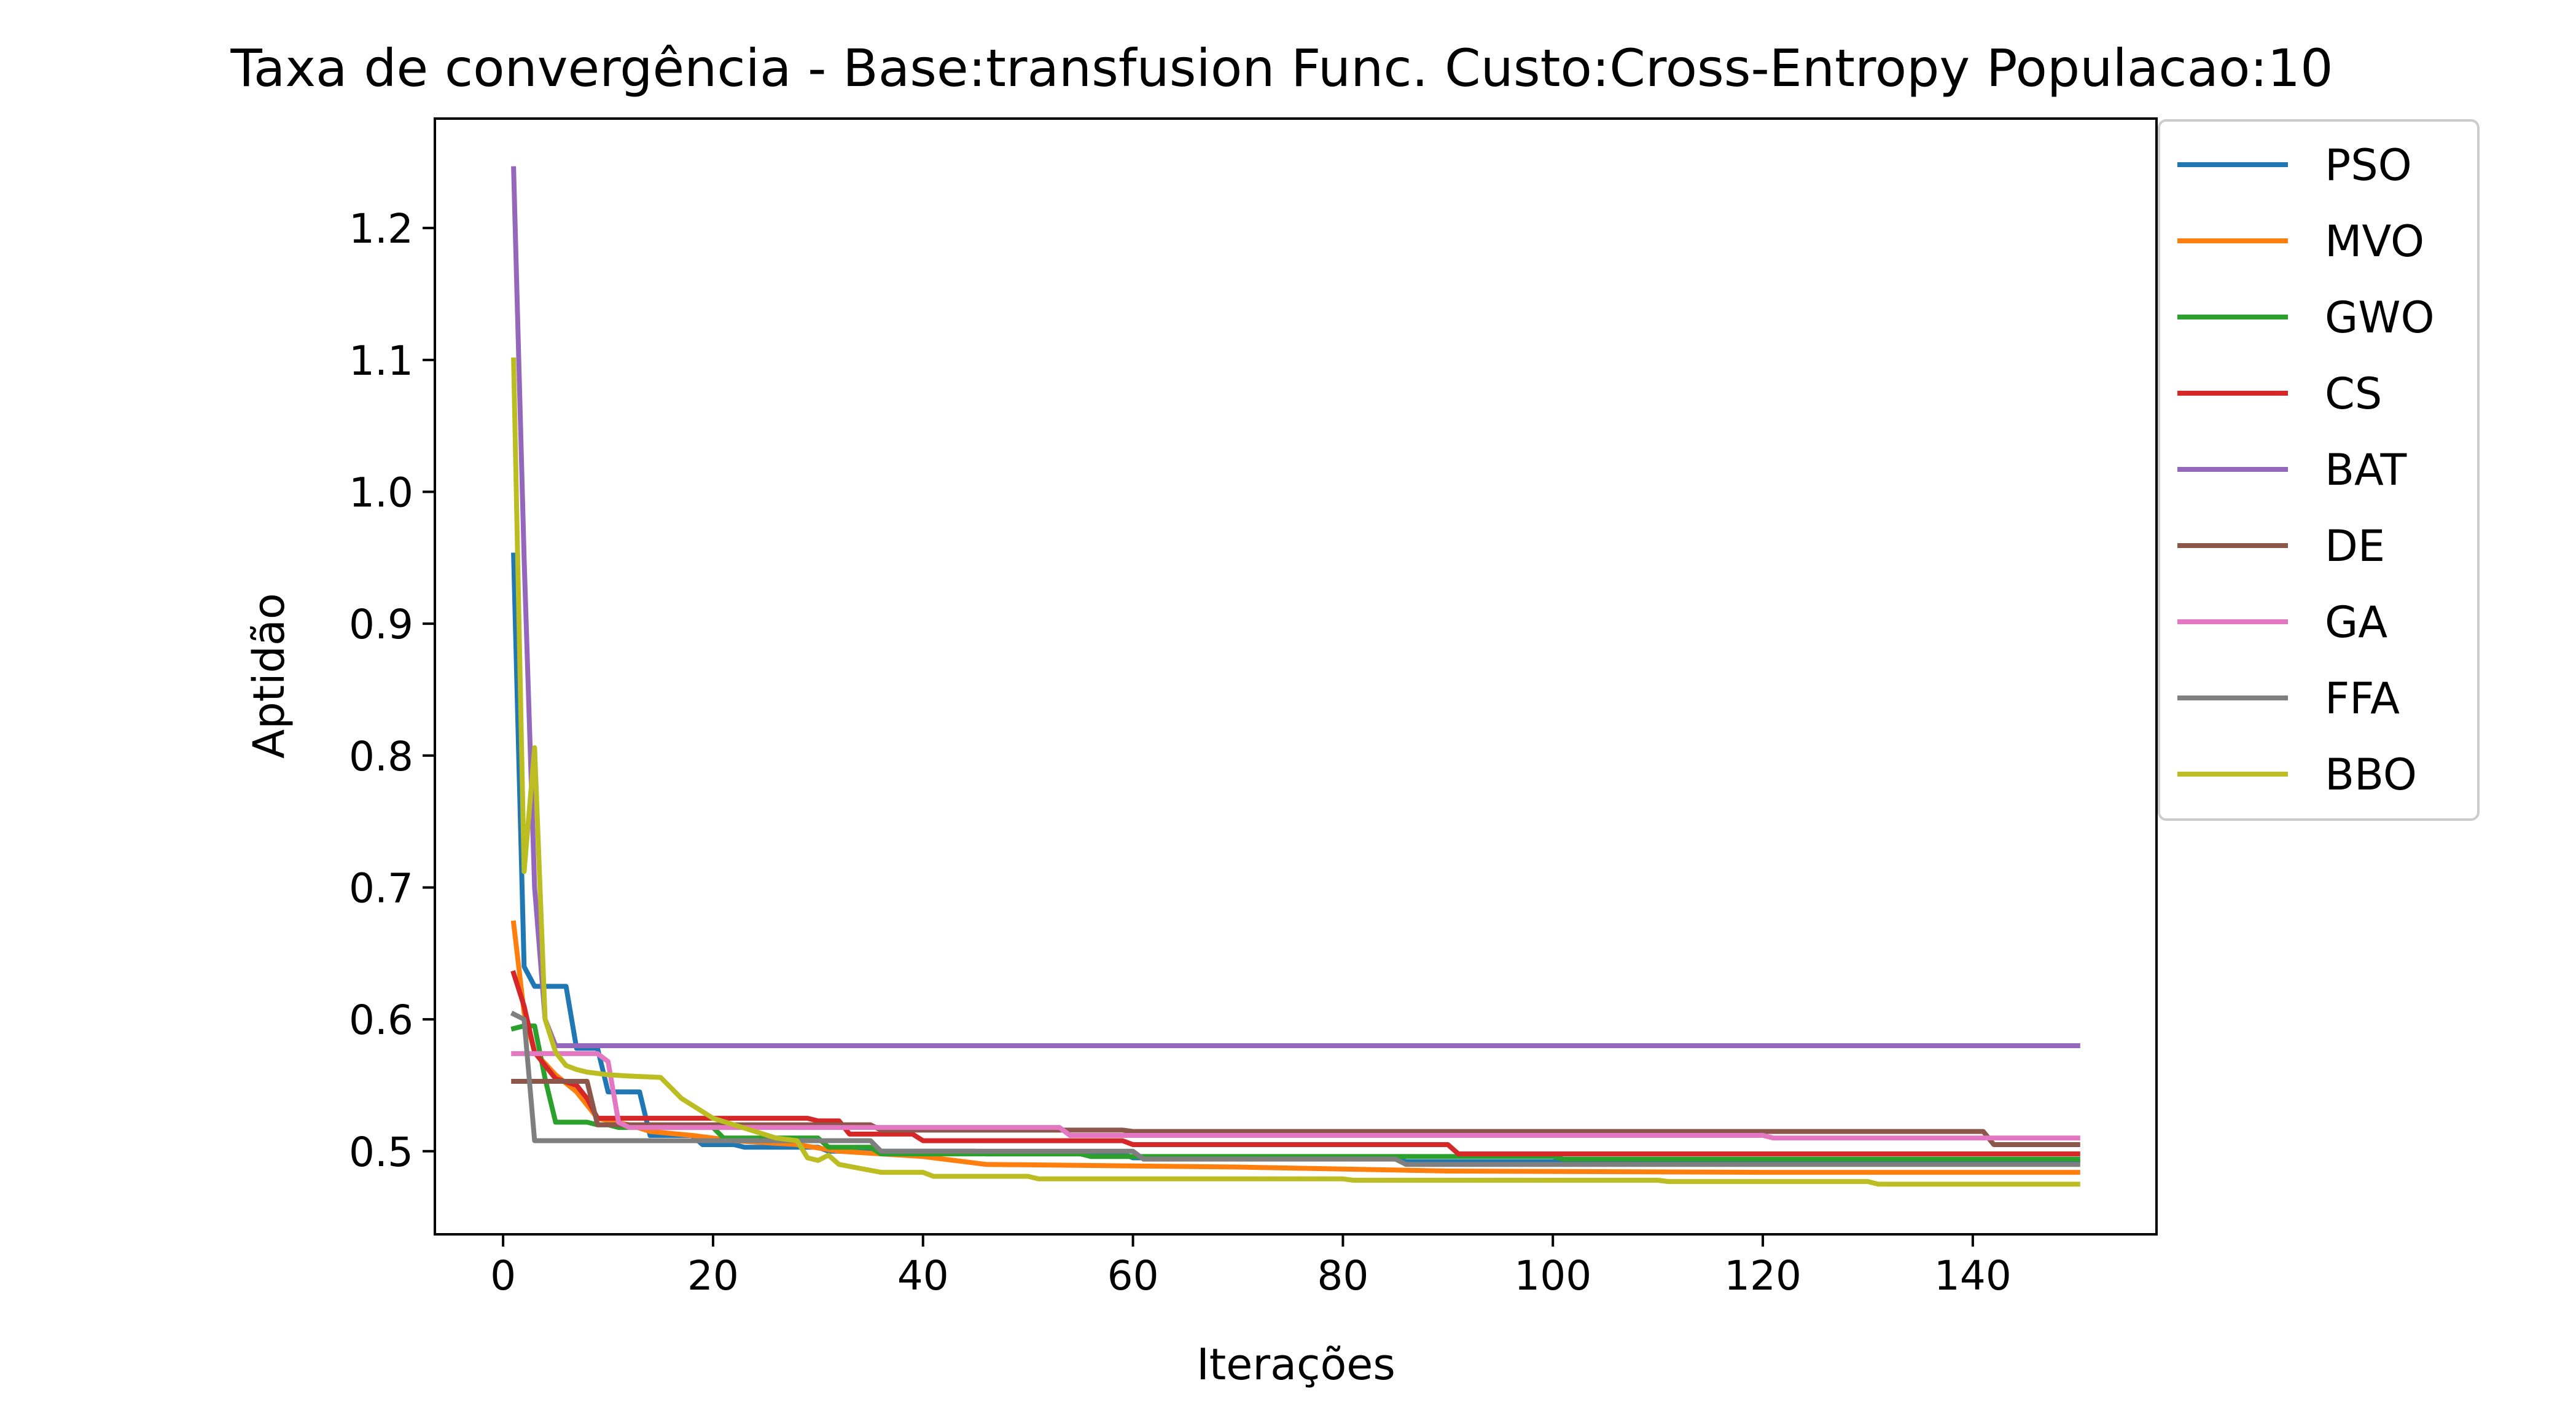  What do you see at coordinates (1342, 1275) in the screenshot?
I see `x-tick-label: 80` at bounding box center [1342, 1275].